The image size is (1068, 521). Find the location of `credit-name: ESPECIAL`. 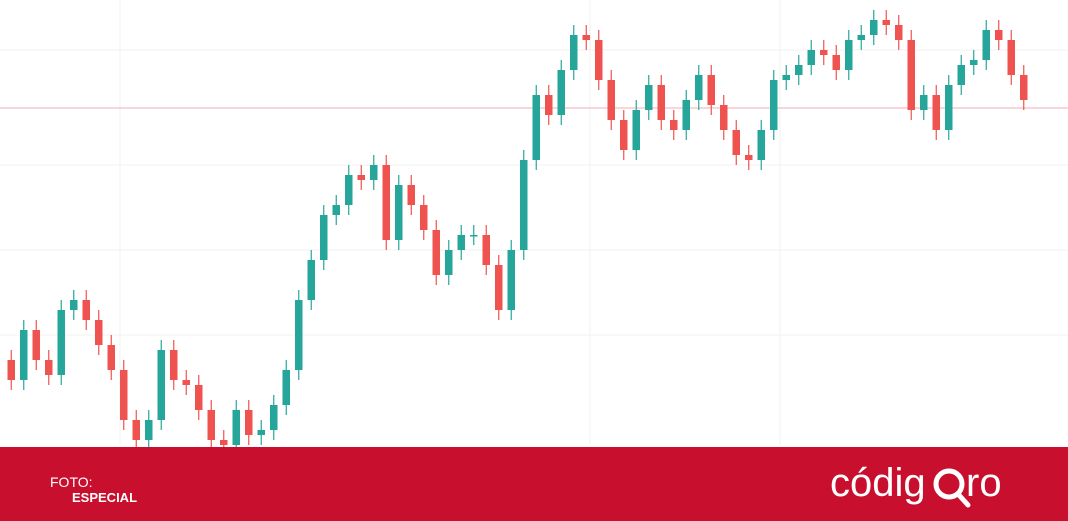

credit-name: ESPECIAL is located at coordinates (104, 497).